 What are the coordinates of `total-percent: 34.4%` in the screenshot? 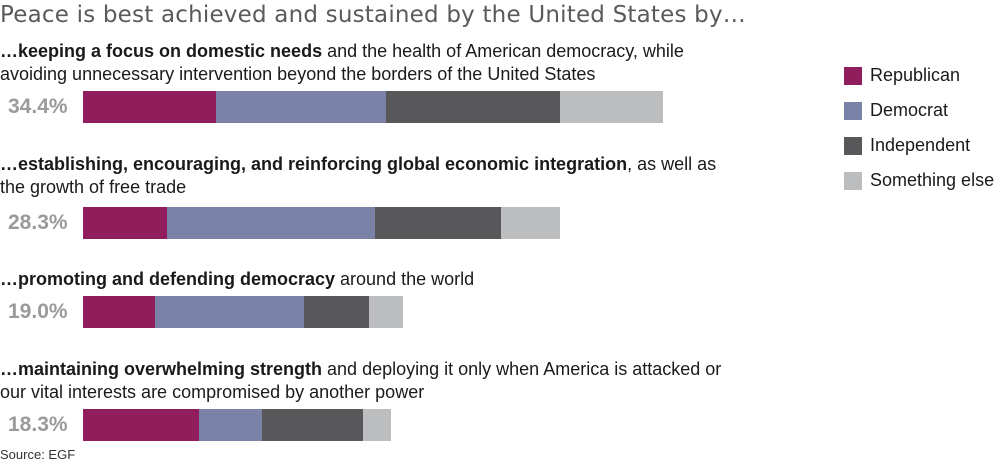 It's located at (38, 106).